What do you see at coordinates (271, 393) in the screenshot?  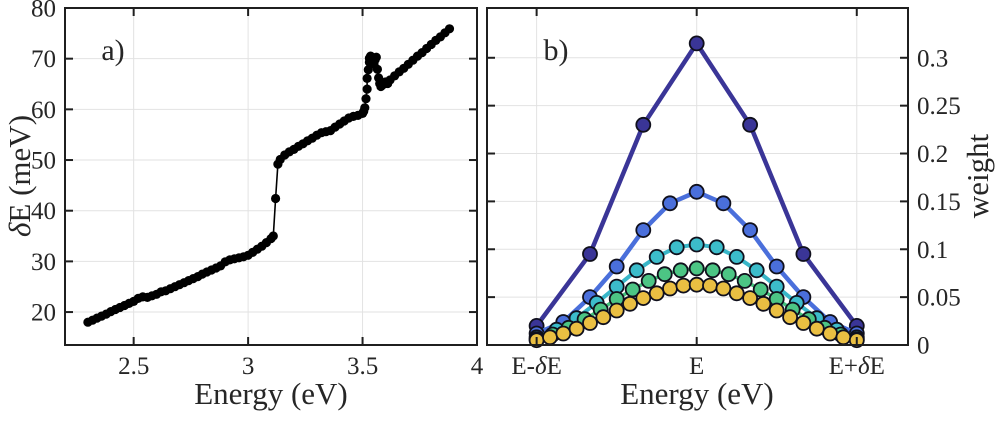 I see `panel-a-xlabel: Energy (eV)` at bounding box center [271, 393].